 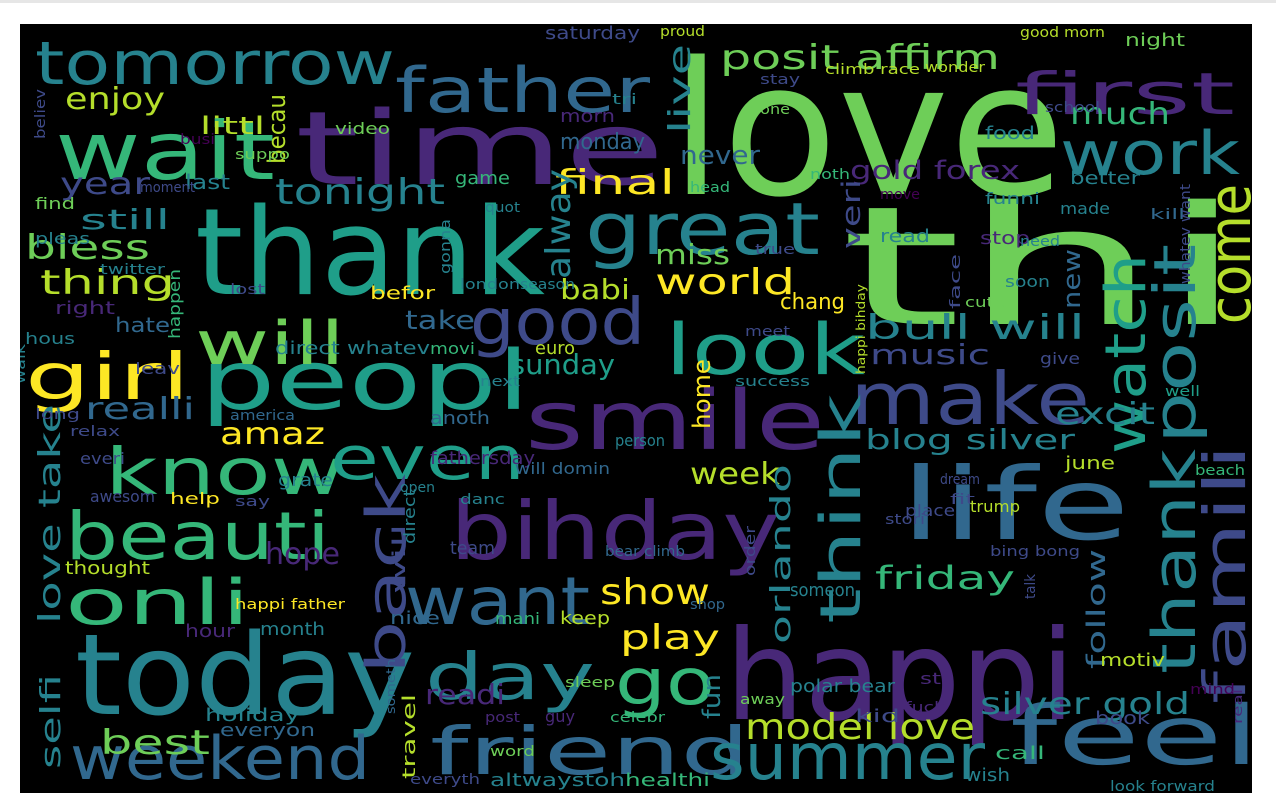 What do you see at coordinates (547, 285) in the screenshot?
I see `word-season: season` at bounding box center [547, 285].